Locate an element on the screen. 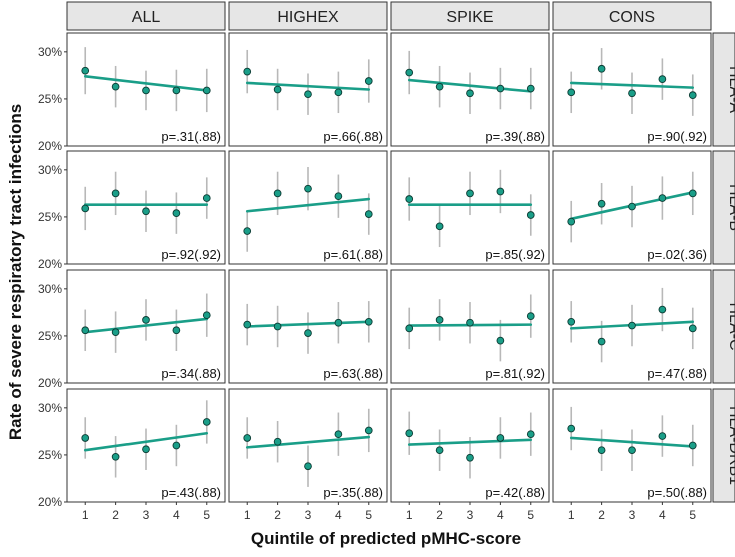 Image resolution: width=735 pixels, height=557 pixels. panel-hla-c-cons: p=.47(.88) is located at coordinates (632, 326).